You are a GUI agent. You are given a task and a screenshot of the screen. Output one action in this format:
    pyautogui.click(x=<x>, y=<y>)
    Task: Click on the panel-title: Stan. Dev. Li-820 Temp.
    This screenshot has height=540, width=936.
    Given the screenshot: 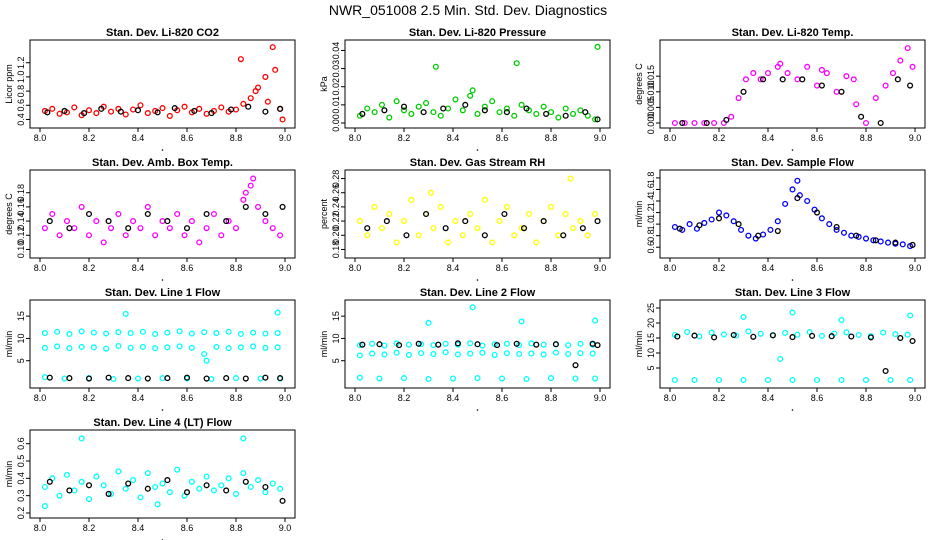 What is the action you would take?
    pyautogui.click(x=793, y=33)
    